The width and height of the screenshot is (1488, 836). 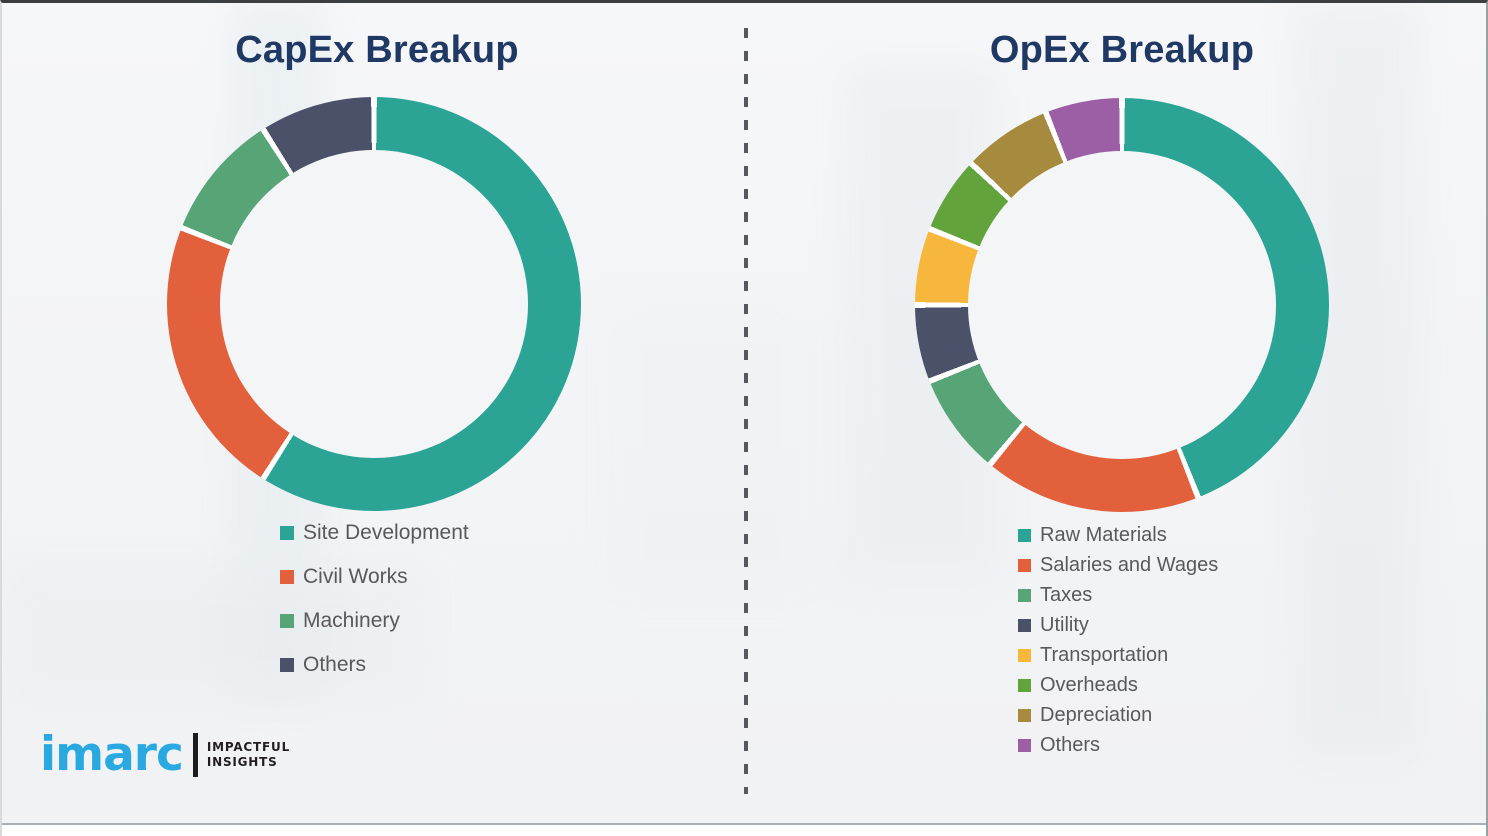 I want to click on legend-item: Site Development, so click(x=374, y=533).